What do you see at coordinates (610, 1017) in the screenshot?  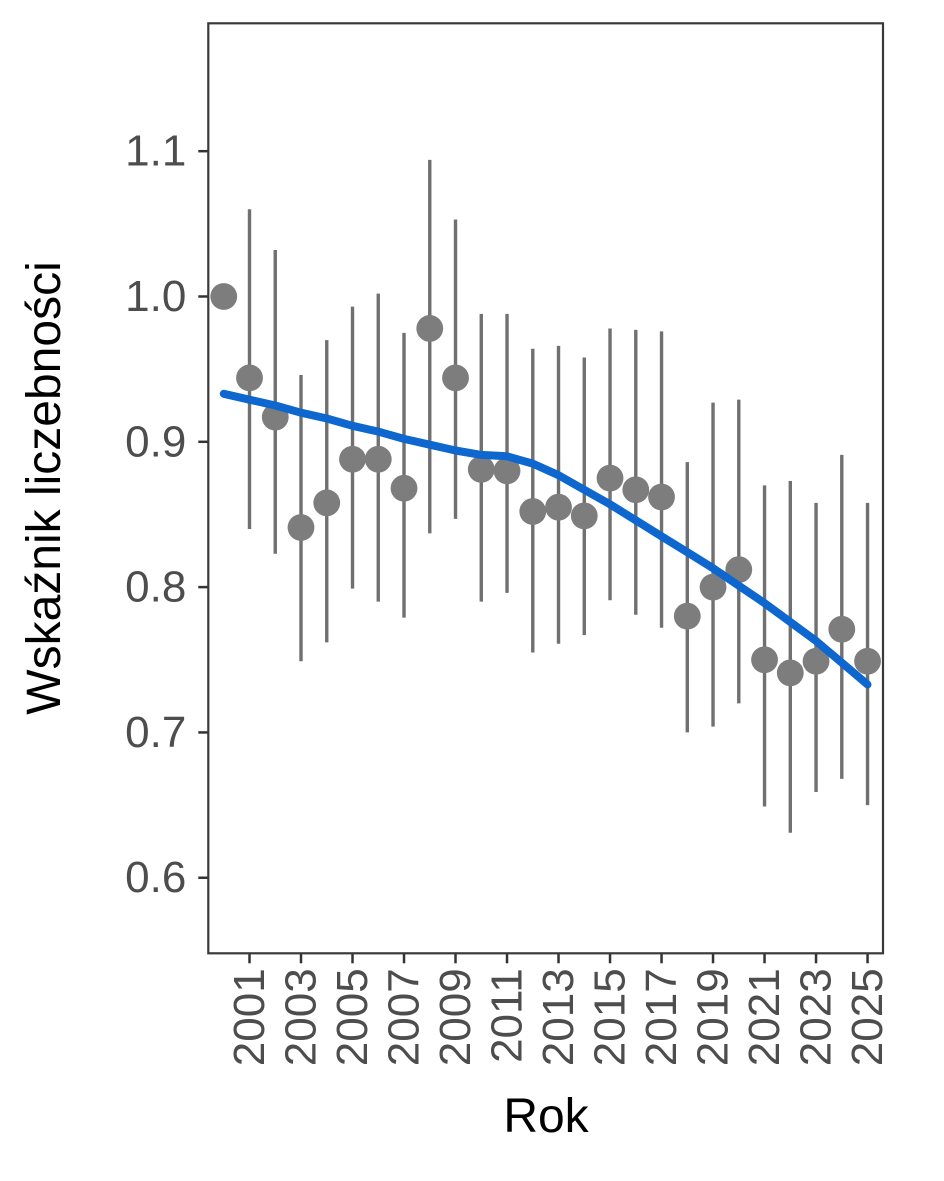 I see `x-tick-label-2015: 2015` at bounding box center [610, 1017].